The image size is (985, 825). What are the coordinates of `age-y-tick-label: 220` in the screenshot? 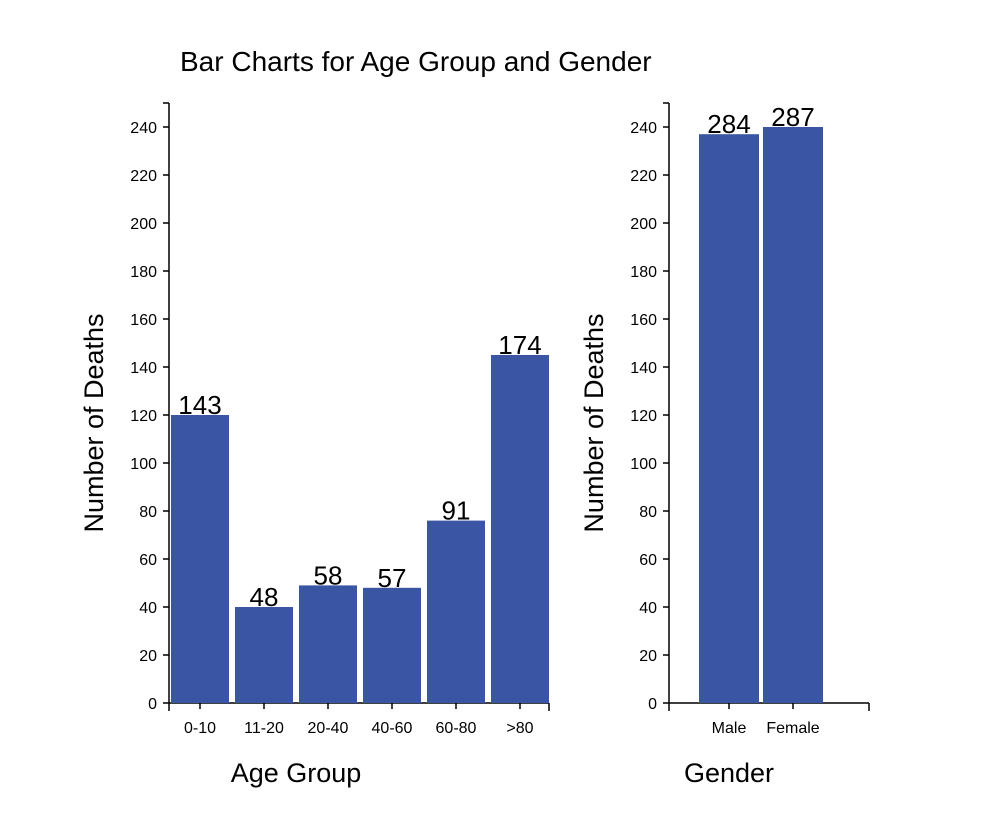 It's located at (143, 176).